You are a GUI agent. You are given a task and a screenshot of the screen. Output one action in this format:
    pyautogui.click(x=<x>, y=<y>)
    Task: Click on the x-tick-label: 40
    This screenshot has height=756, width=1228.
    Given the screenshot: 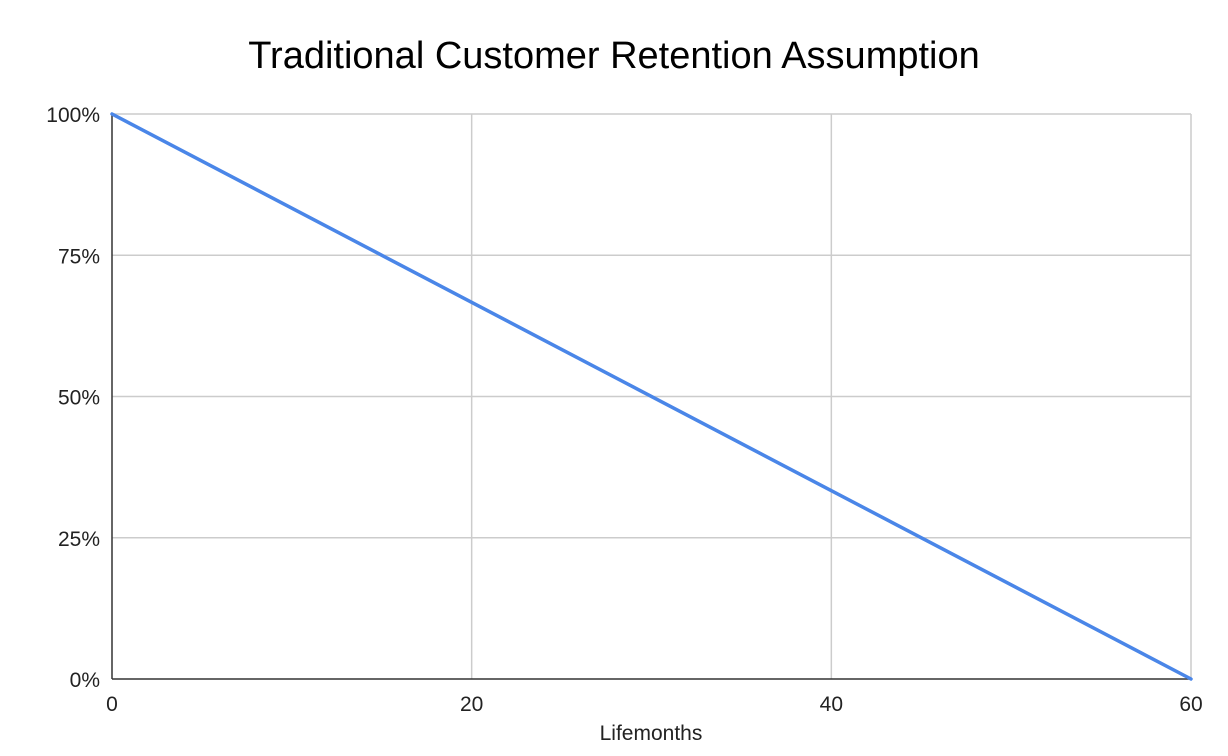 What is the action you would take?
    pyautogui.click(x=831, y=704)
    